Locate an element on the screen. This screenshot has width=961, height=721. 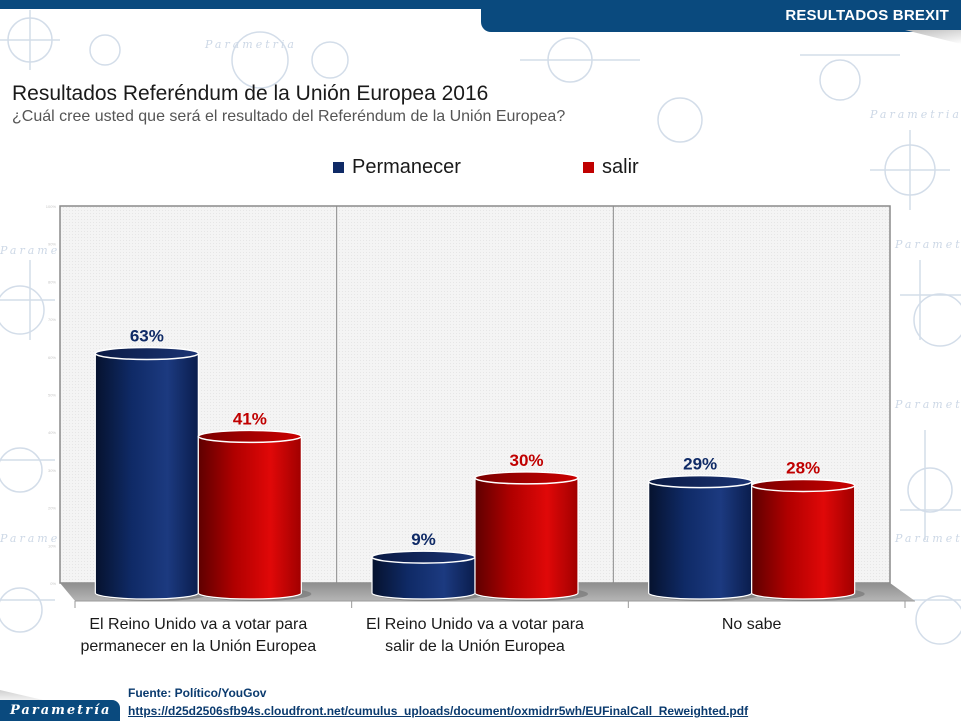
y-tick-label: 20% is located at coordinates (52, 508).